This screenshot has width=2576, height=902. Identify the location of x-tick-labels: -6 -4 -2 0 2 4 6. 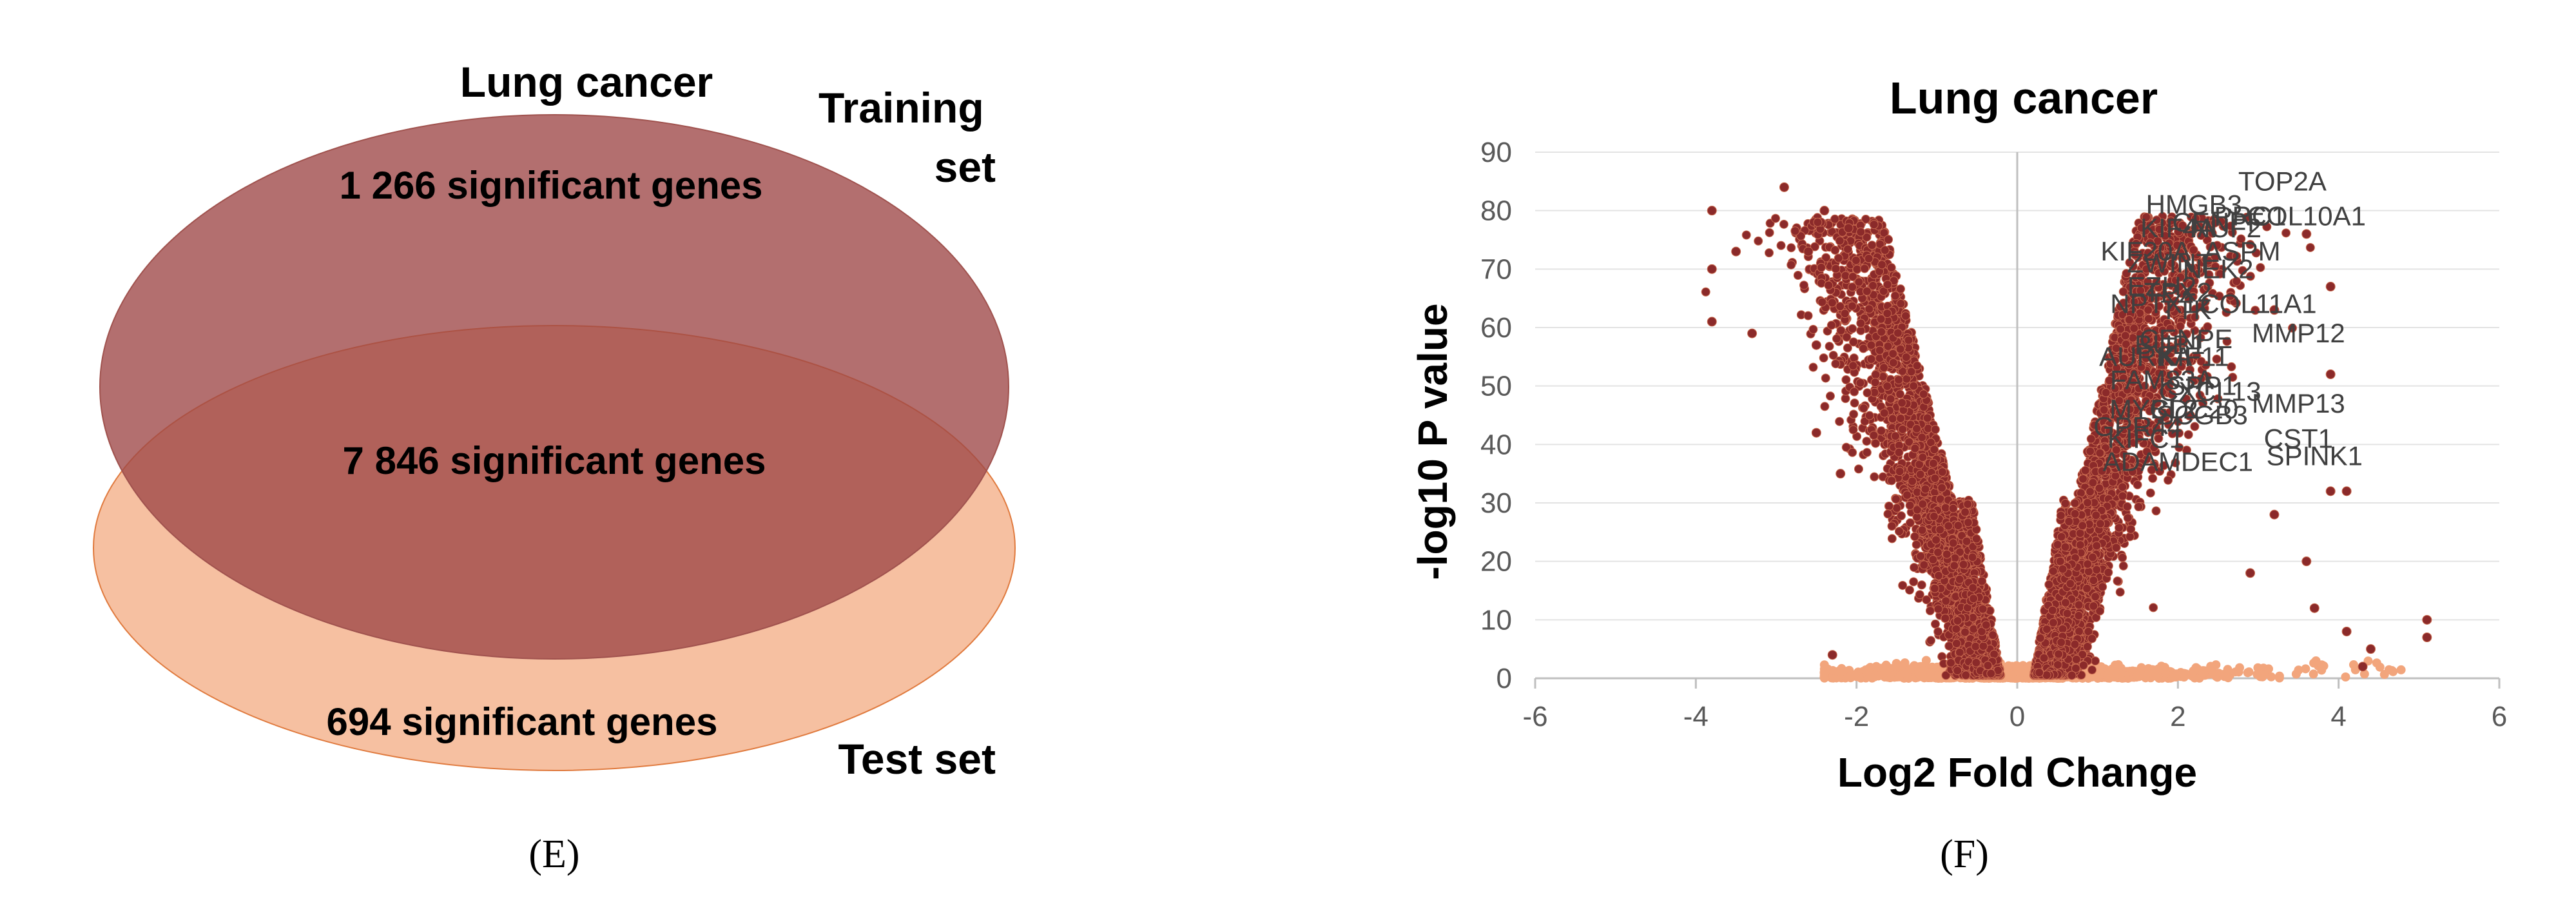
(2014, 716).